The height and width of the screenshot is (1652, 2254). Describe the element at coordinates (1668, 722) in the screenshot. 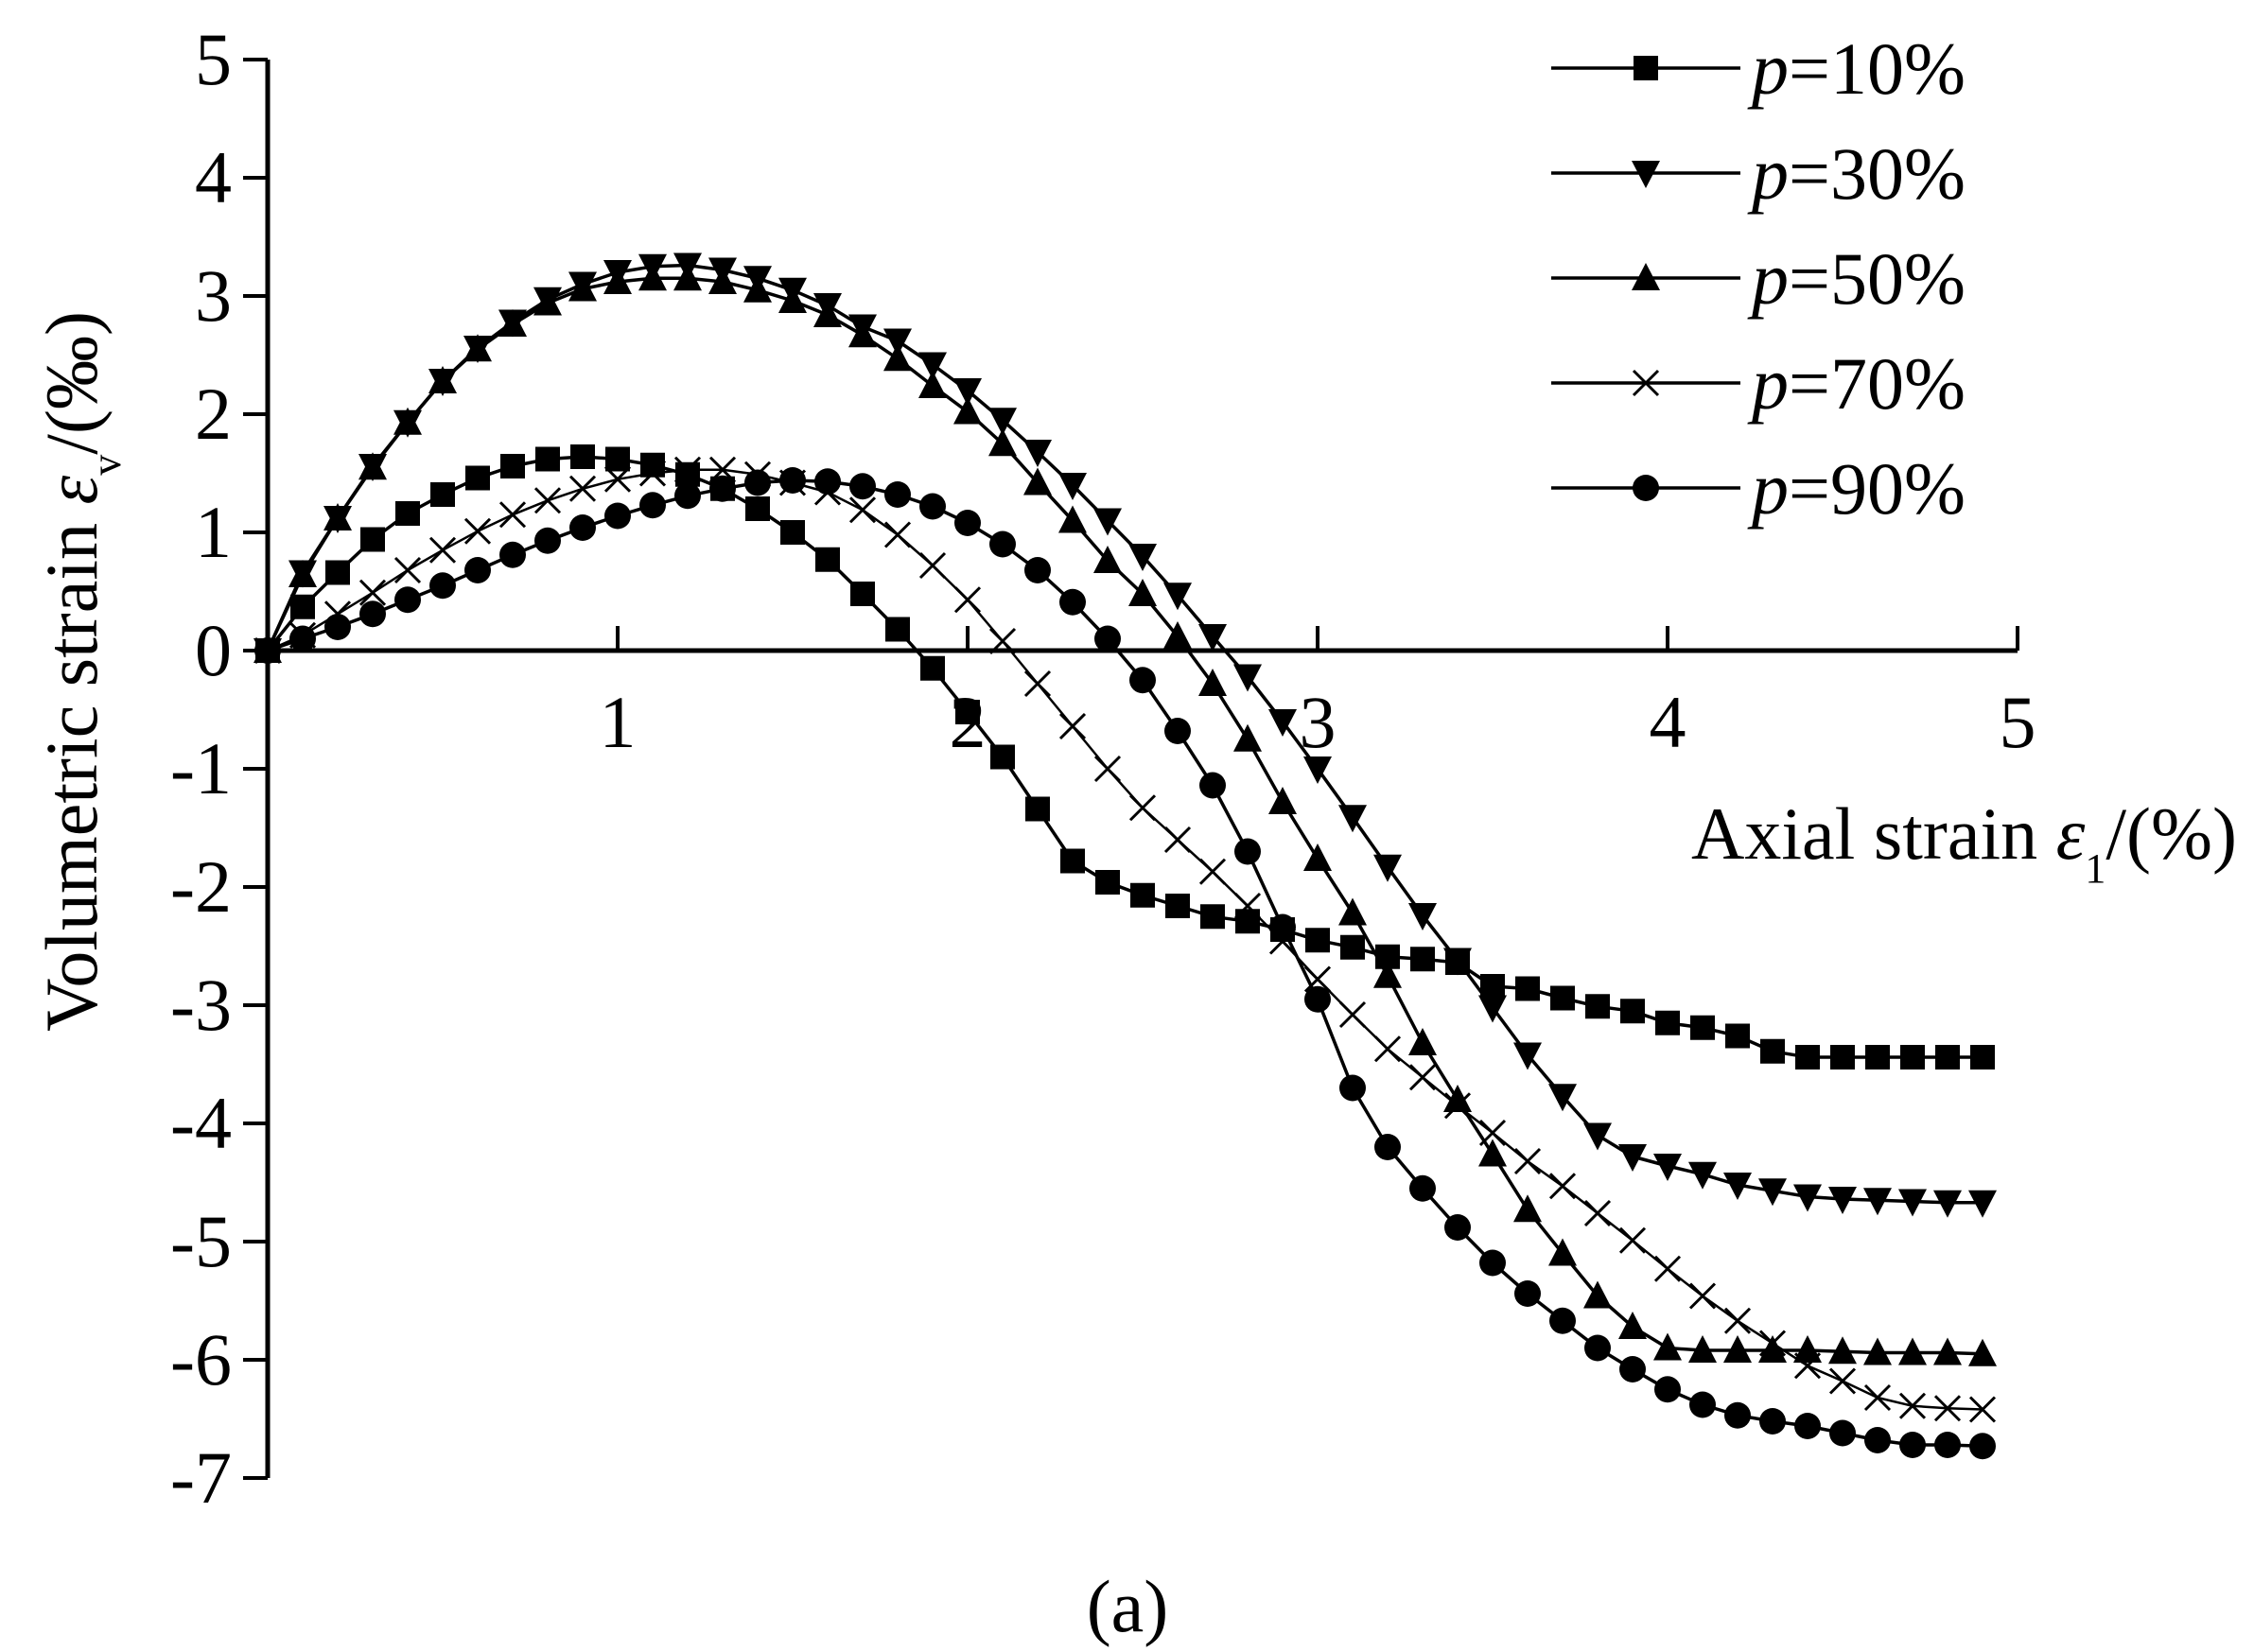

I see `x-tick-label: 4` at that location.